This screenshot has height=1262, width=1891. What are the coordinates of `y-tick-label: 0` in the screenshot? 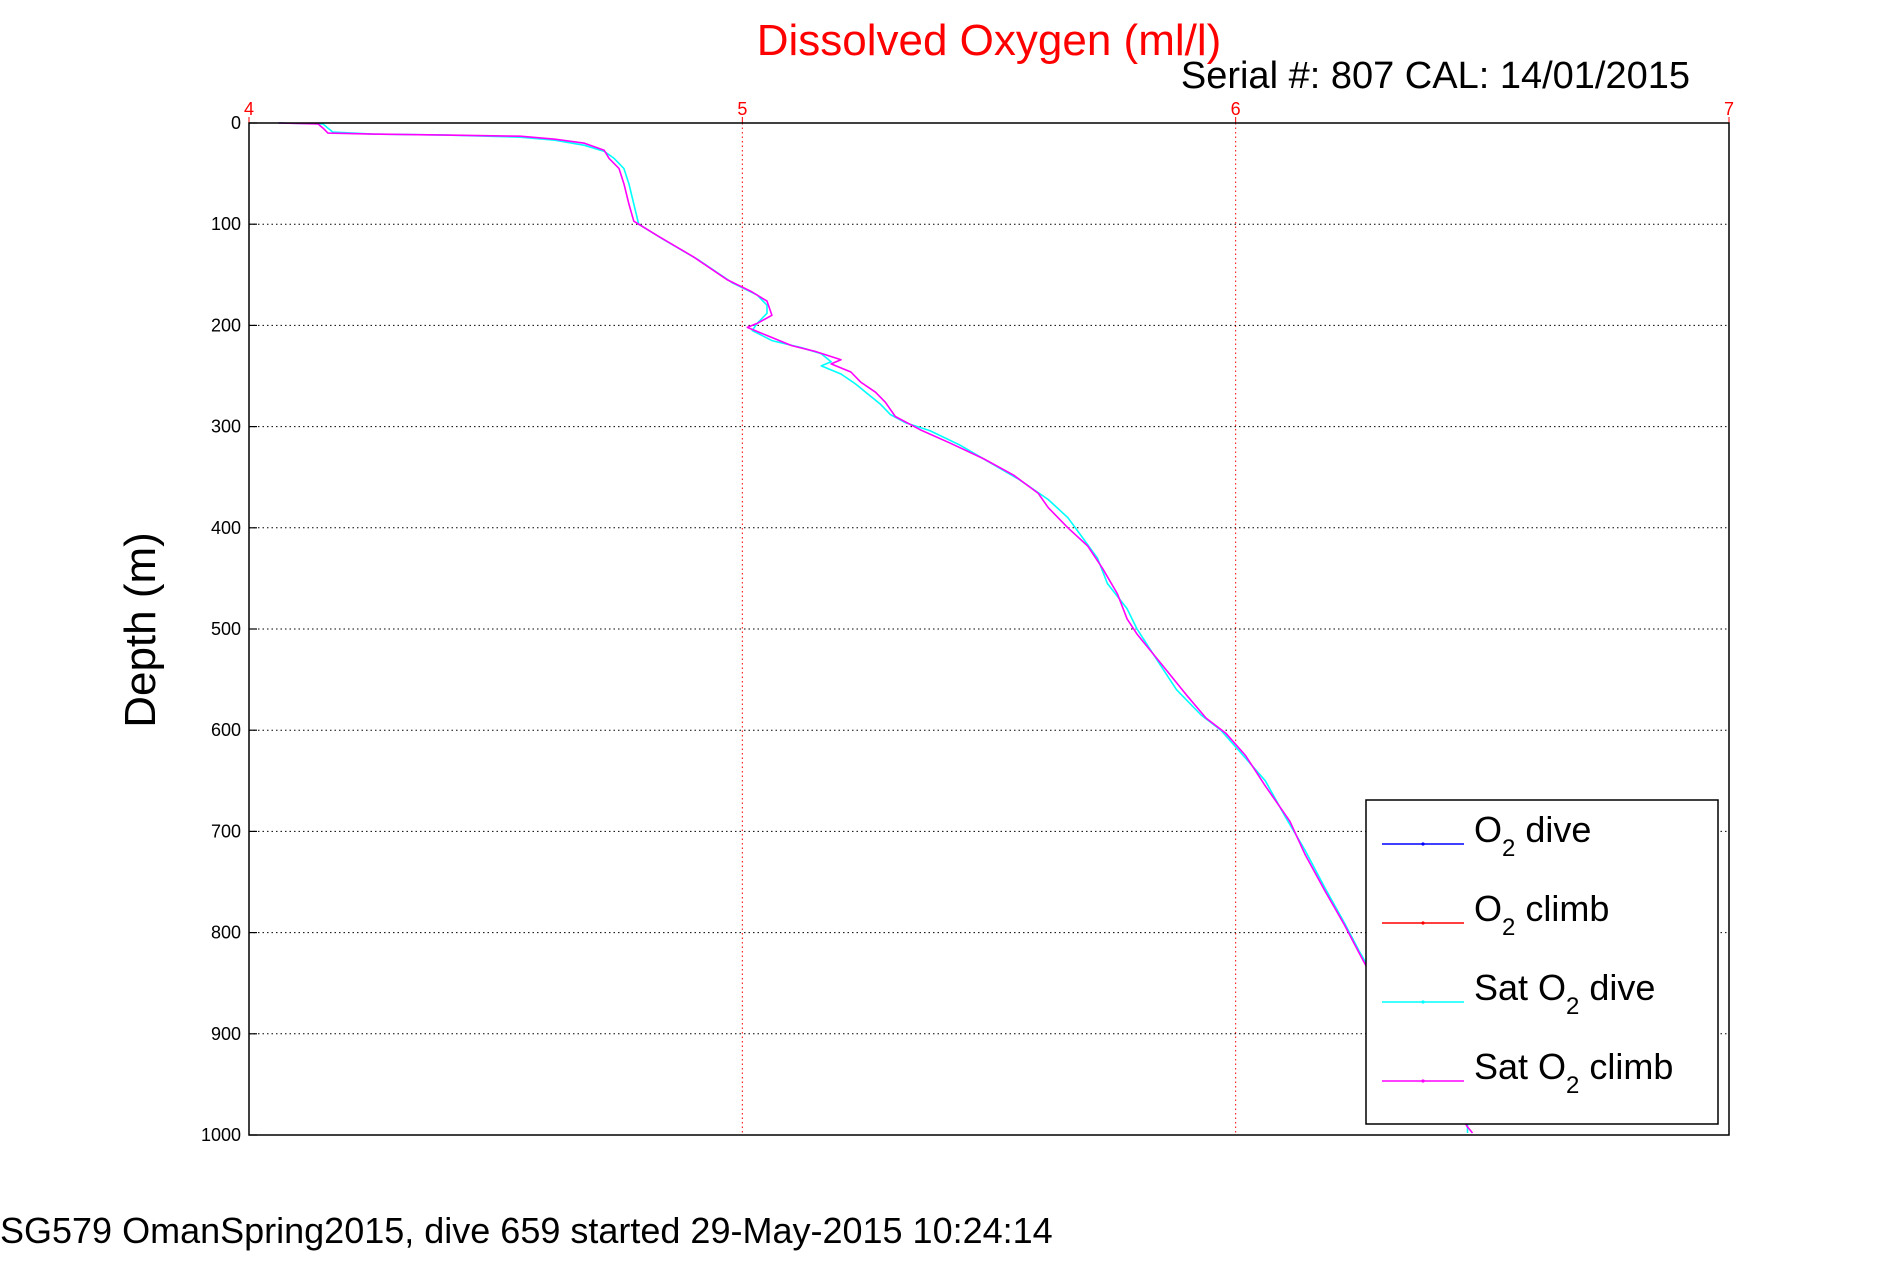 It's located at (236, 123).